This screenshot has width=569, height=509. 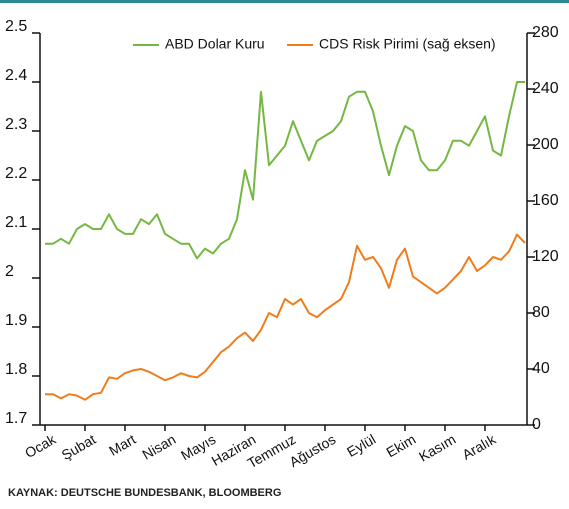 What do you see at coordinates (215, 44) in the screenshot?
I see `legend-label: ABD Dolar Kuru` at bounding box center [215, 44].